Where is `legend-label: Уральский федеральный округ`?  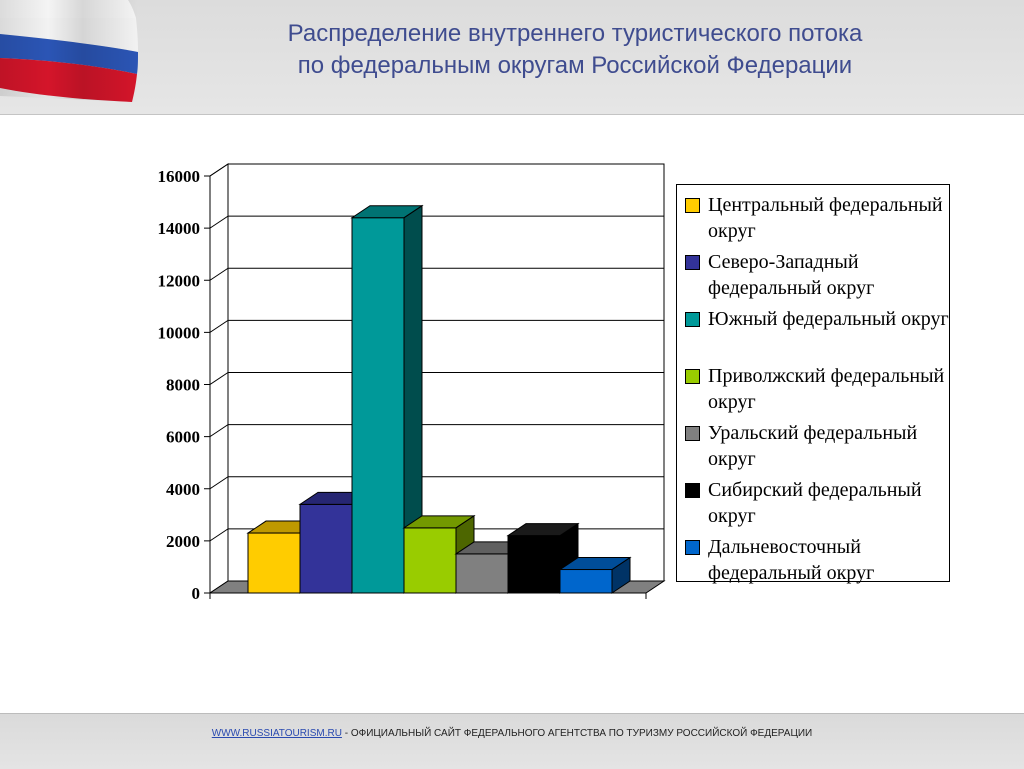
legend-label: Уральский федеральный округ is located at coordinates (813, 446).